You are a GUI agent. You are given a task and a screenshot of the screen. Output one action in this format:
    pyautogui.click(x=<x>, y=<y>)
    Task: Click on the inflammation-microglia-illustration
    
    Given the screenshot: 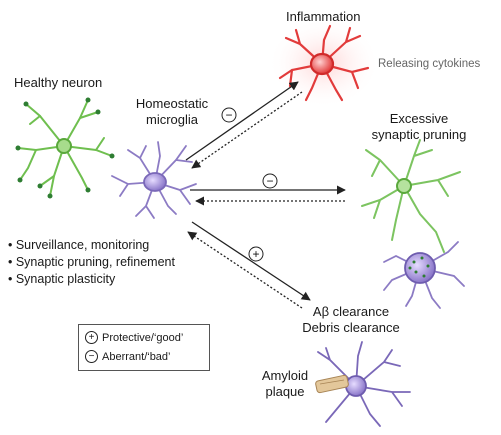 What is the action you would take?
    pyautogui.click(x=324, y=63)
    